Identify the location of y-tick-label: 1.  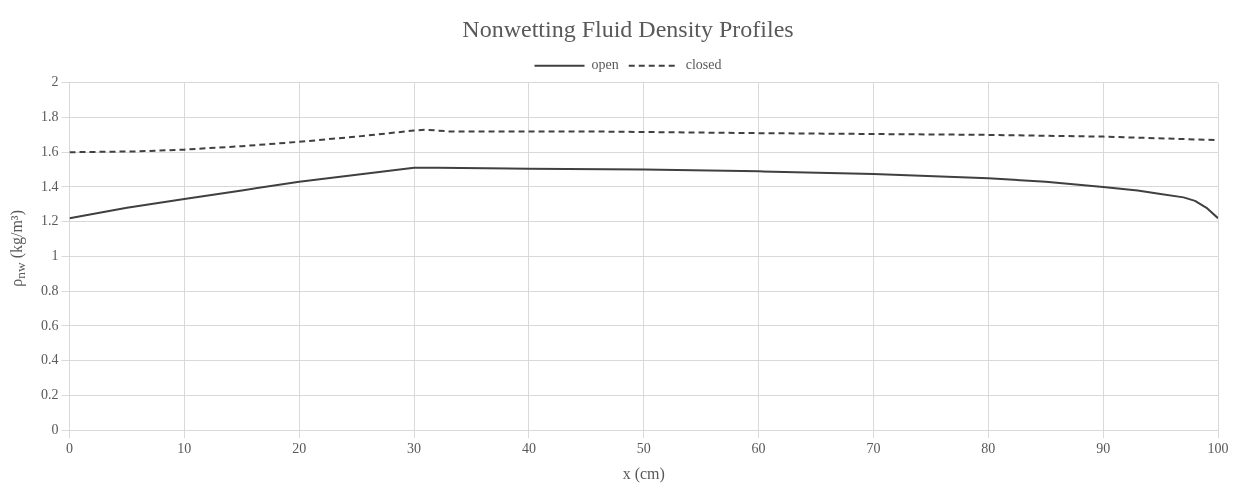
(55, 256).